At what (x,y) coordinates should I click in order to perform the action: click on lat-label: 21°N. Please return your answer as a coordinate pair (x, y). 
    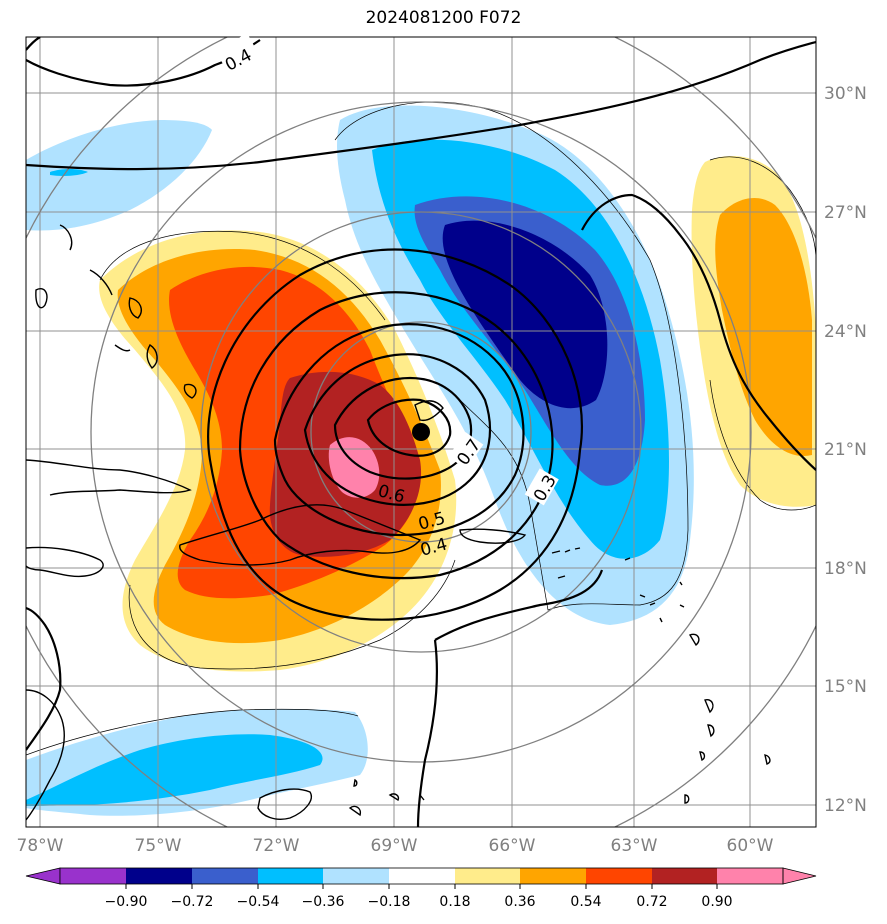
    Looking at the image, I should click on (845, 450).